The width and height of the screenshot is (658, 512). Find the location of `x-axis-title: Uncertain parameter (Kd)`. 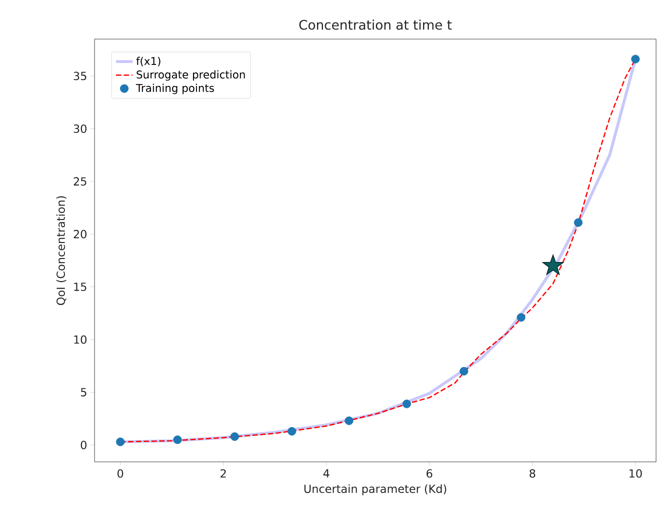

x-axis-title: Uncertain parameter (Kd) is located at coordinates (375, 490).